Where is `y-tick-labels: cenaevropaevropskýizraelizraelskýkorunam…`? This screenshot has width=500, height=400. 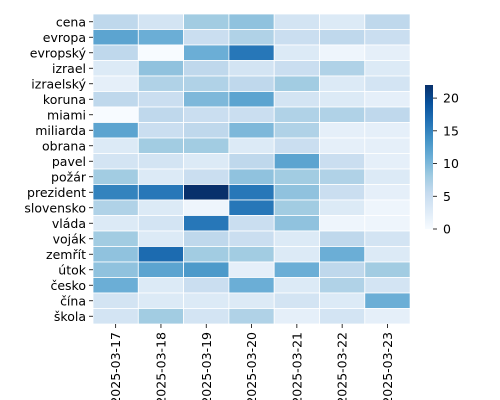
y-tick-labels: cenaevropaevropskýizraelizraelskýkorunam… is located at coordinates (58, 169).